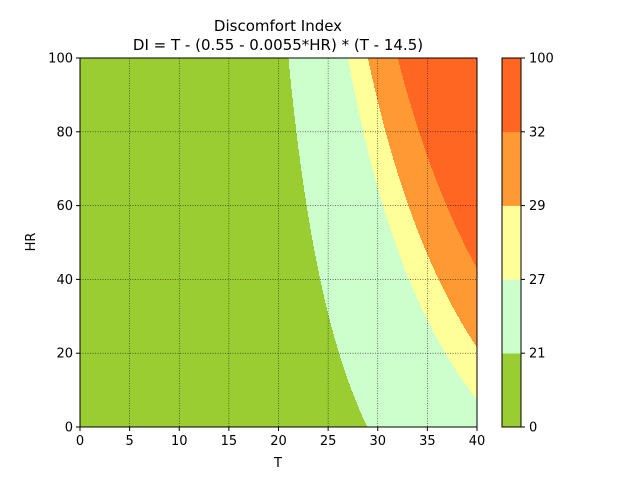  Describe the element at coordinates (64, 354) in the screenshot. I see `y-tick-label: 20` at that location.